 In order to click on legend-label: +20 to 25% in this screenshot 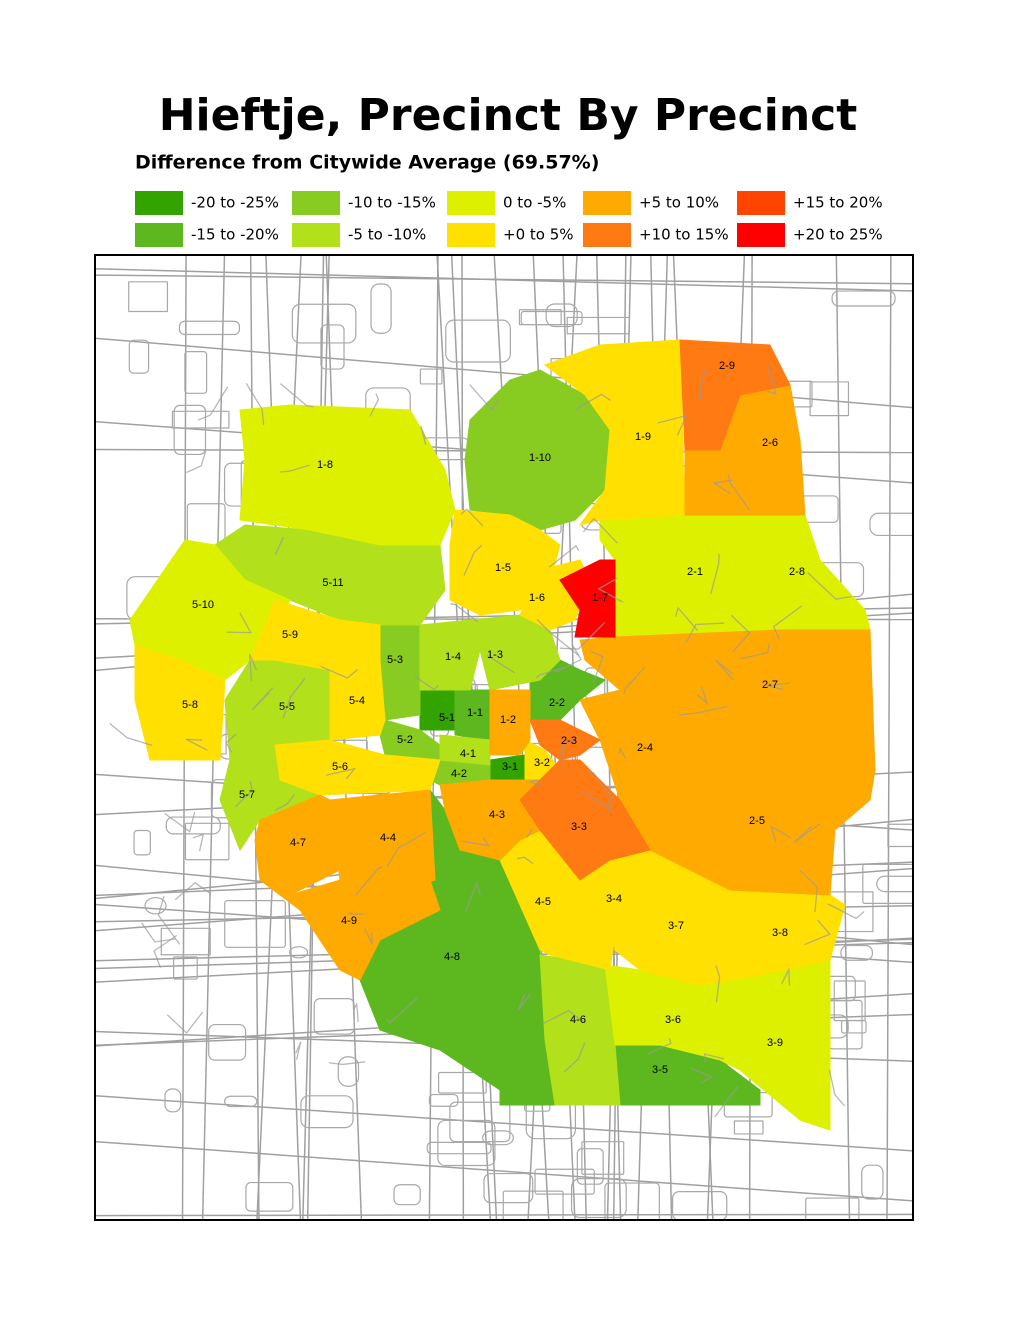, I will do `click(838, 235)`.